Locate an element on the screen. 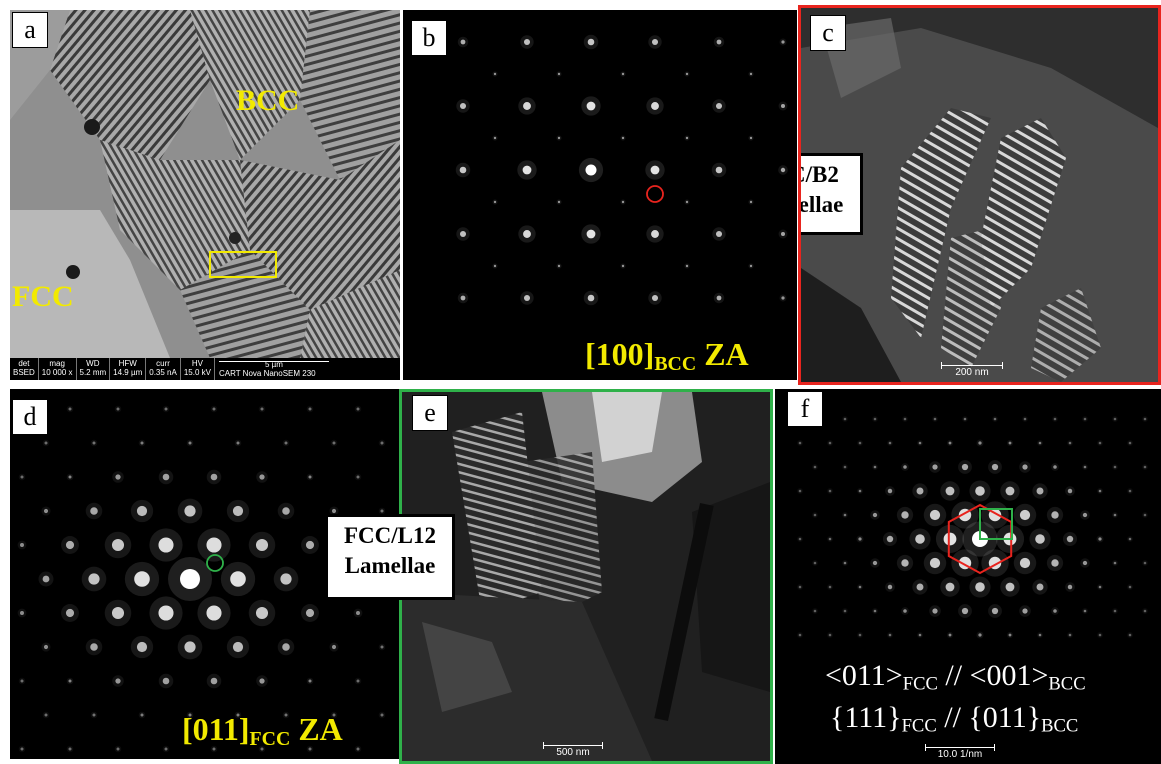 The width and height of the screenshot is (1161, 764). databar-curr: curr 0.35 nA is located at coordinates (163, 369).